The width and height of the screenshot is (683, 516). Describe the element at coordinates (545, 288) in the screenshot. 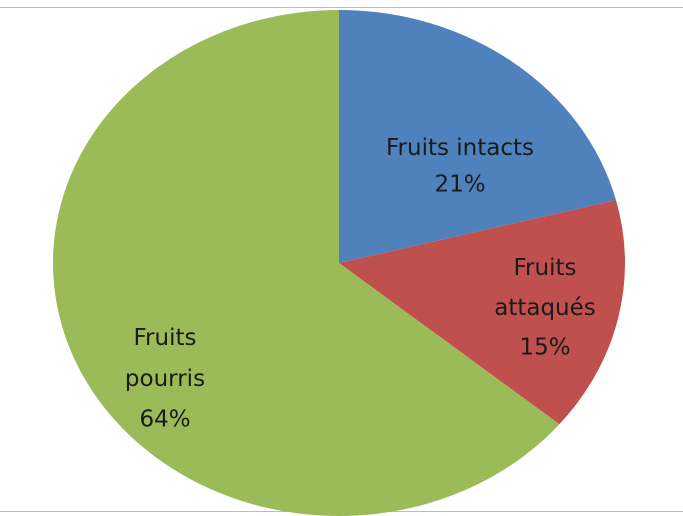

I see `slice-label: Fruits attaqués` at that location.